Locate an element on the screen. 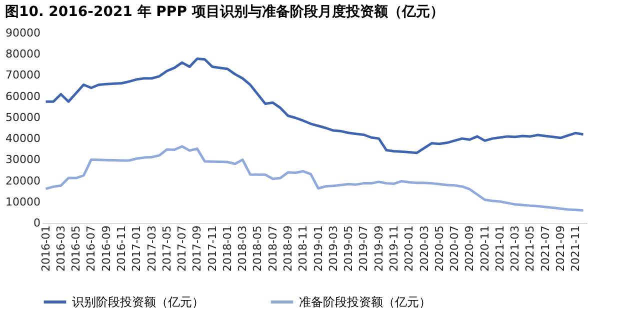 This screenshot has height=325, width=641. x-tick-label: 2020-03 is located at coordinates (424, 249).